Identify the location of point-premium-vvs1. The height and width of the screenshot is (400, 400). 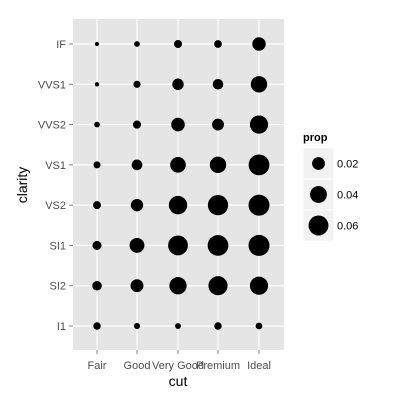
(218, 84).